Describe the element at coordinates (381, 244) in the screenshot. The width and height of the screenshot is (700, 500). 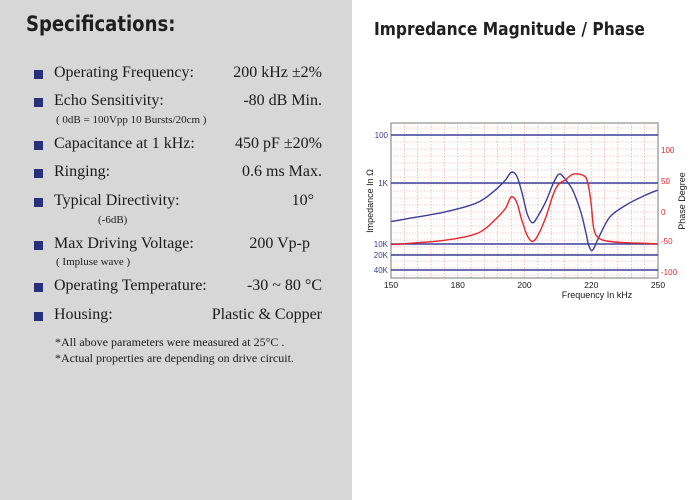
I see `left-tick-label: 10K` at that location.